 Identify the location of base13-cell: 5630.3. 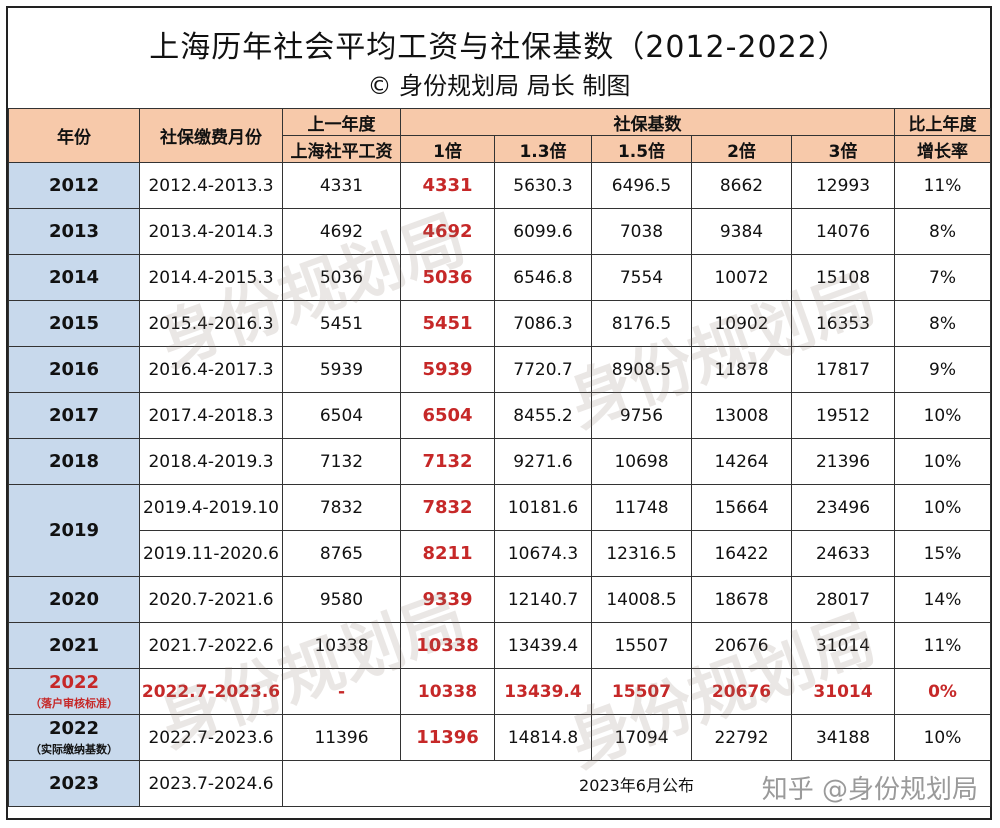
(543, 185).